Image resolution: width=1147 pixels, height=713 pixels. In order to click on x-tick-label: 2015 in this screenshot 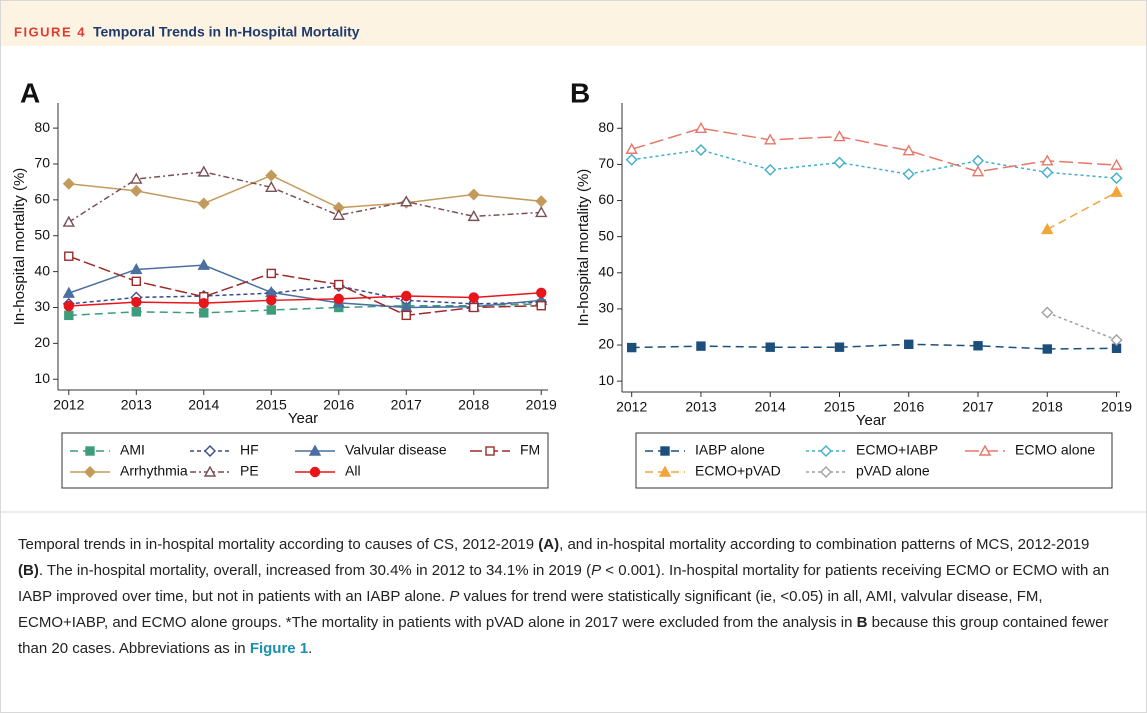, I will do `click(839, 407)`.